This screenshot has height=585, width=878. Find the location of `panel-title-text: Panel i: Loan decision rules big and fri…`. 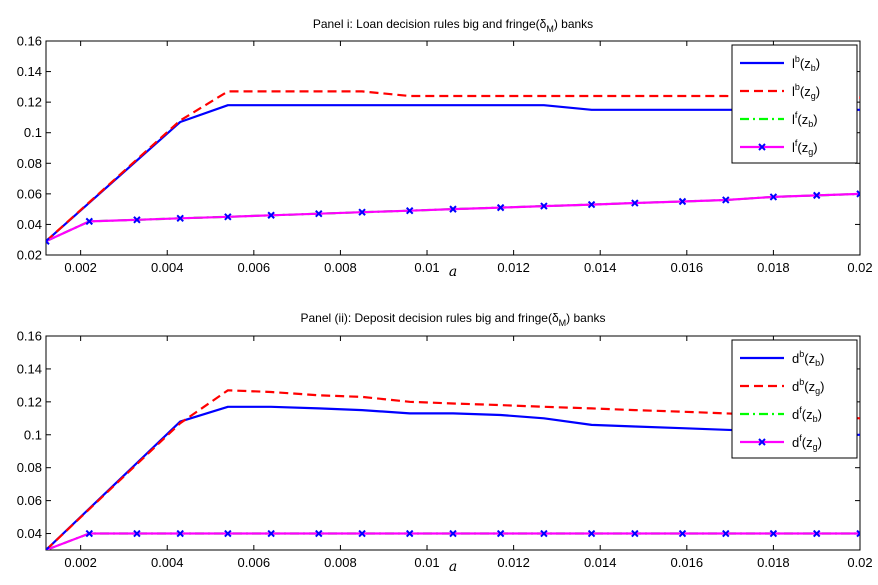

panel-title-text: Panel i: Loan decision rules big and fri… is located at coordinates (430, 24).